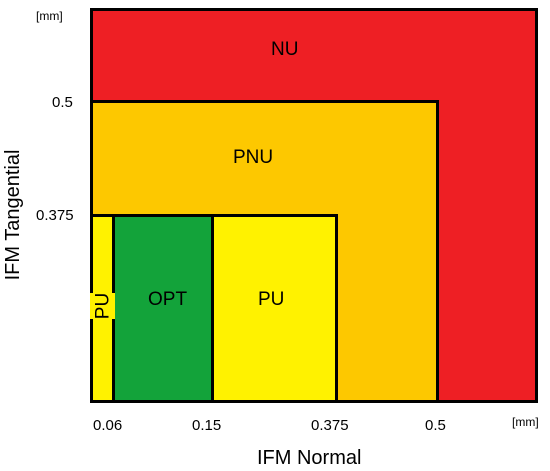  Describe the element at coordinates (13, 215) in the screenshot. I see `y-axis-title: IFM Tangential` at that location.